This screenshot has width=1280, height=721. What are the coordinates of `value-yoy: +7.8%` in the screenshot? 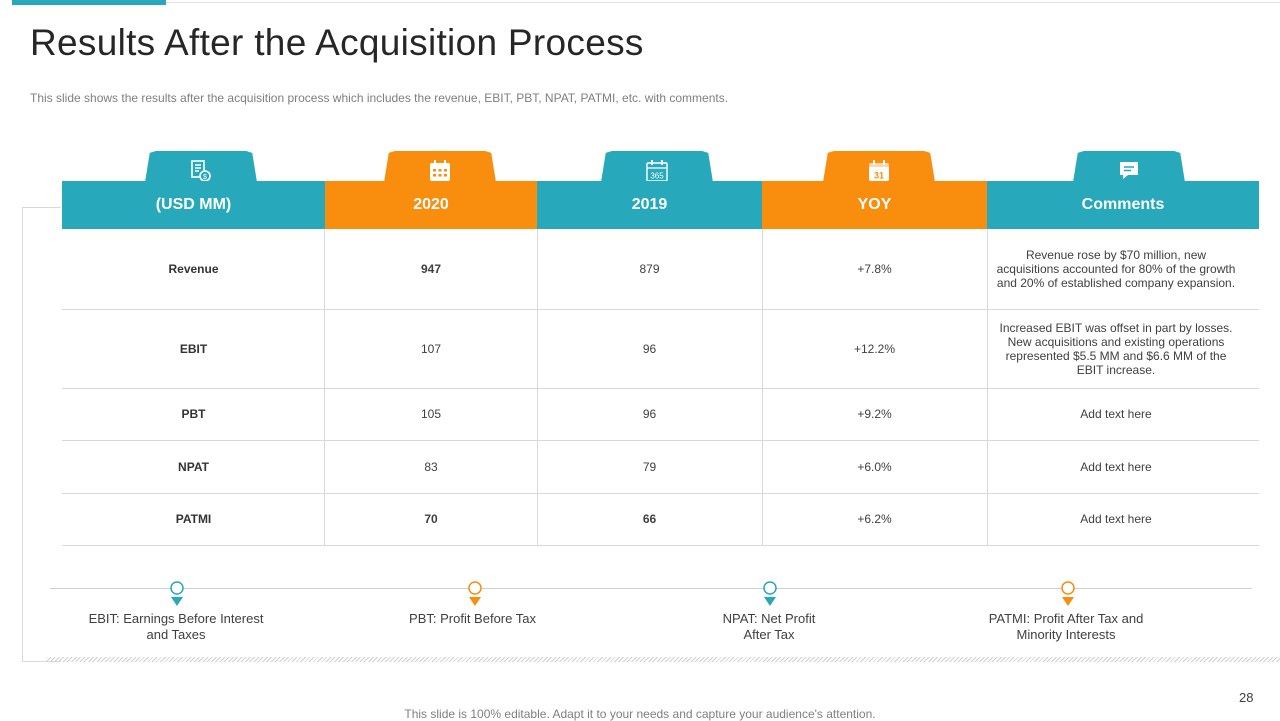 It's located at (874, 269).